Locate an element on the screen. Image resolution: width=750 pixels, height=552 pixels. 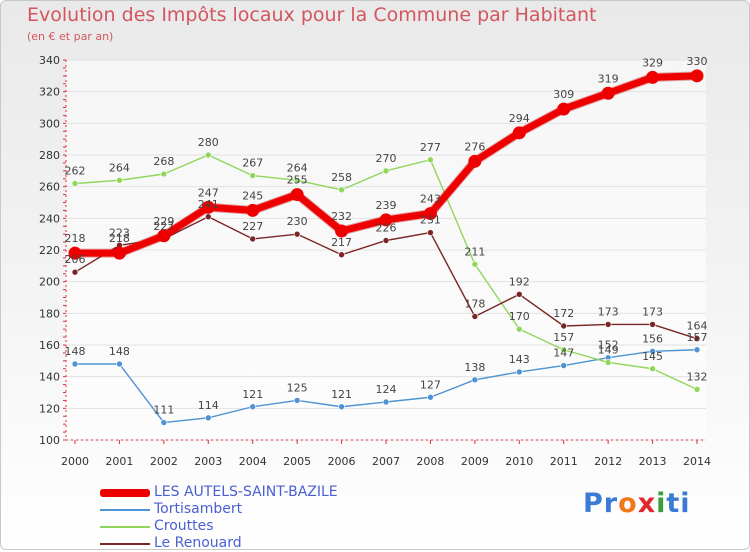
legend-label: Tortisambert is located at coordinates (198, 509).